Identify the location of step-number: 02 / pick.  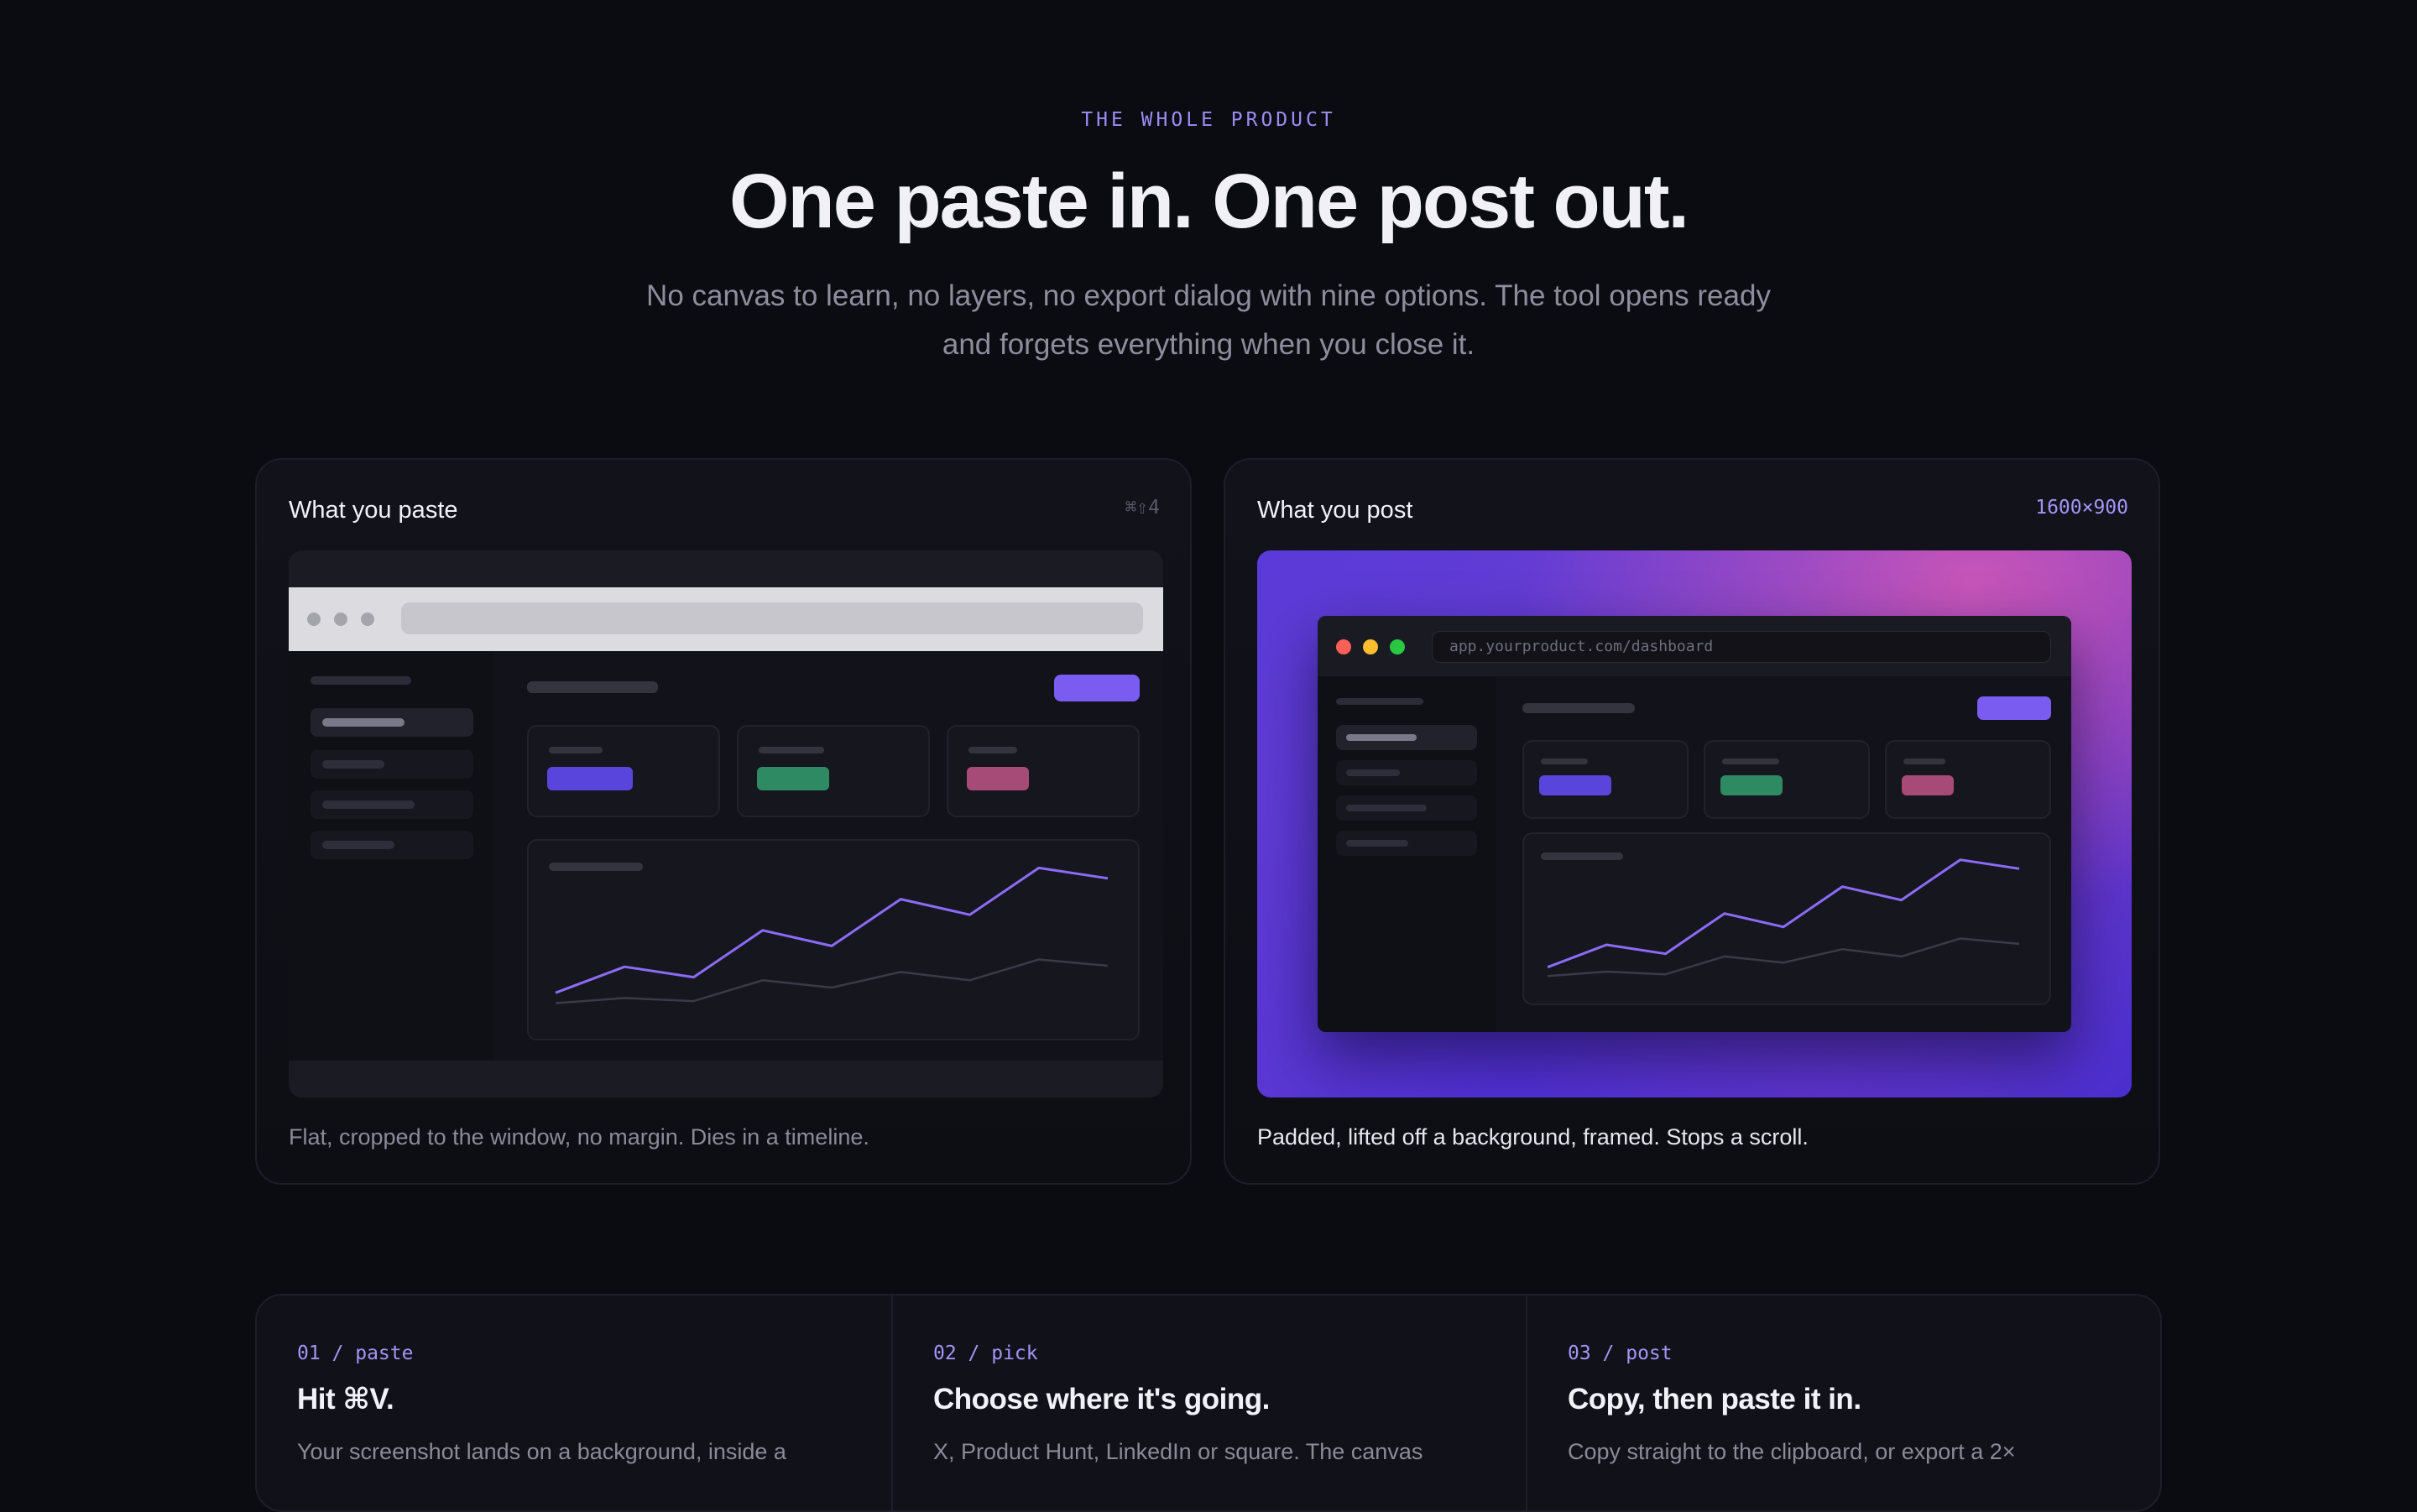
(985, 1354).